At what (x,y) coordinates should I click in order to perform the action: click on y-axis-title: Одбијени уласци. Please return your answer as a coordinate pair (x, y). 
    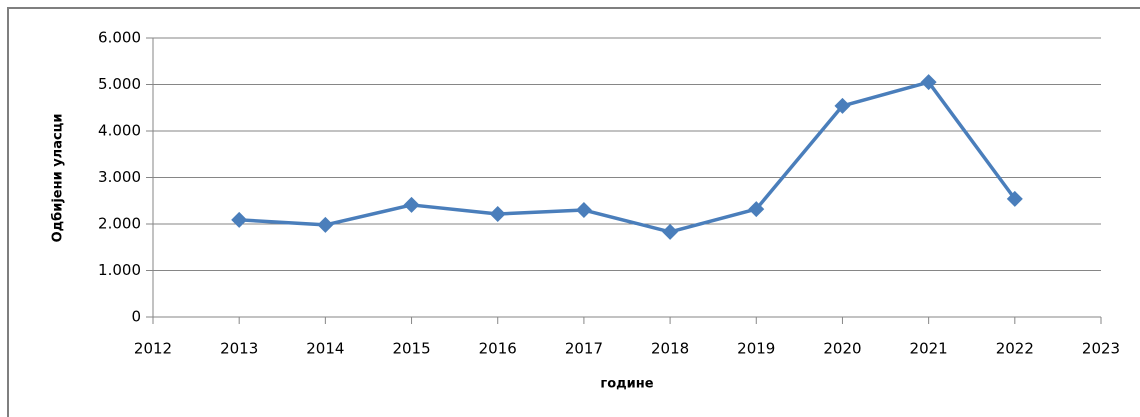
    Looking at the image, I should click on (58, 178).